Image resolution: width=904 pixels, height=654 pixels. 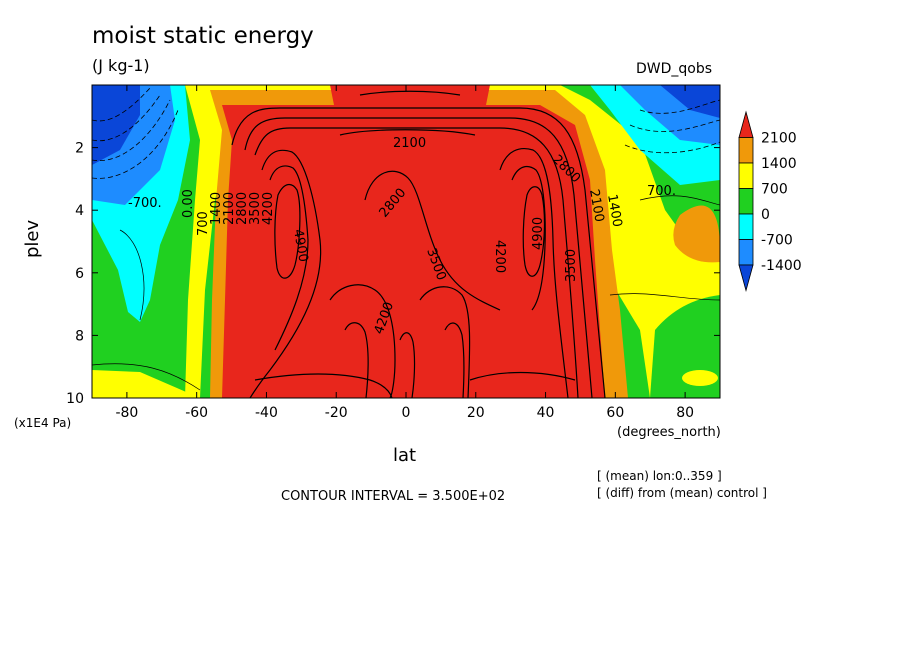 I want to click on y-tick-label: 8, so click(x=79, y=336).